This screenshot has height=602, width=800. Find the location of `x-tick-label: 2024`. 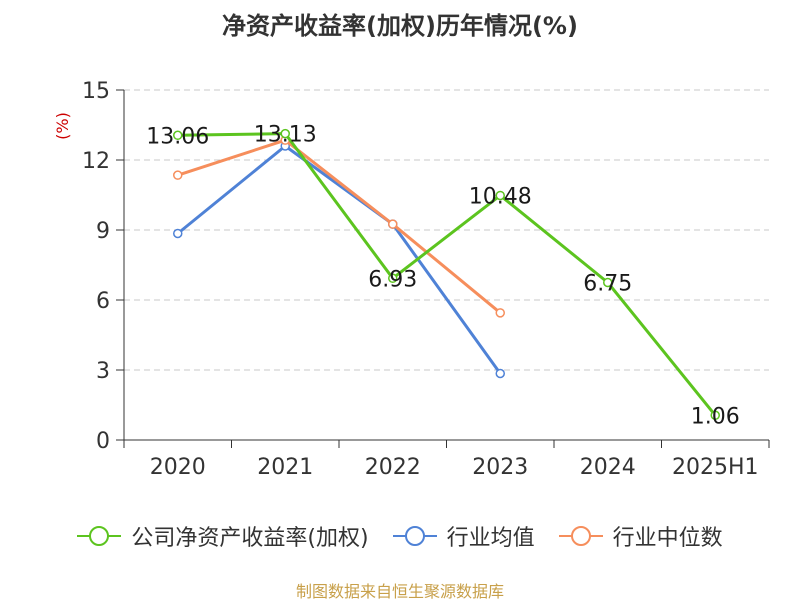

x-tick-label: 2024 is located at coordinates (608, 467).